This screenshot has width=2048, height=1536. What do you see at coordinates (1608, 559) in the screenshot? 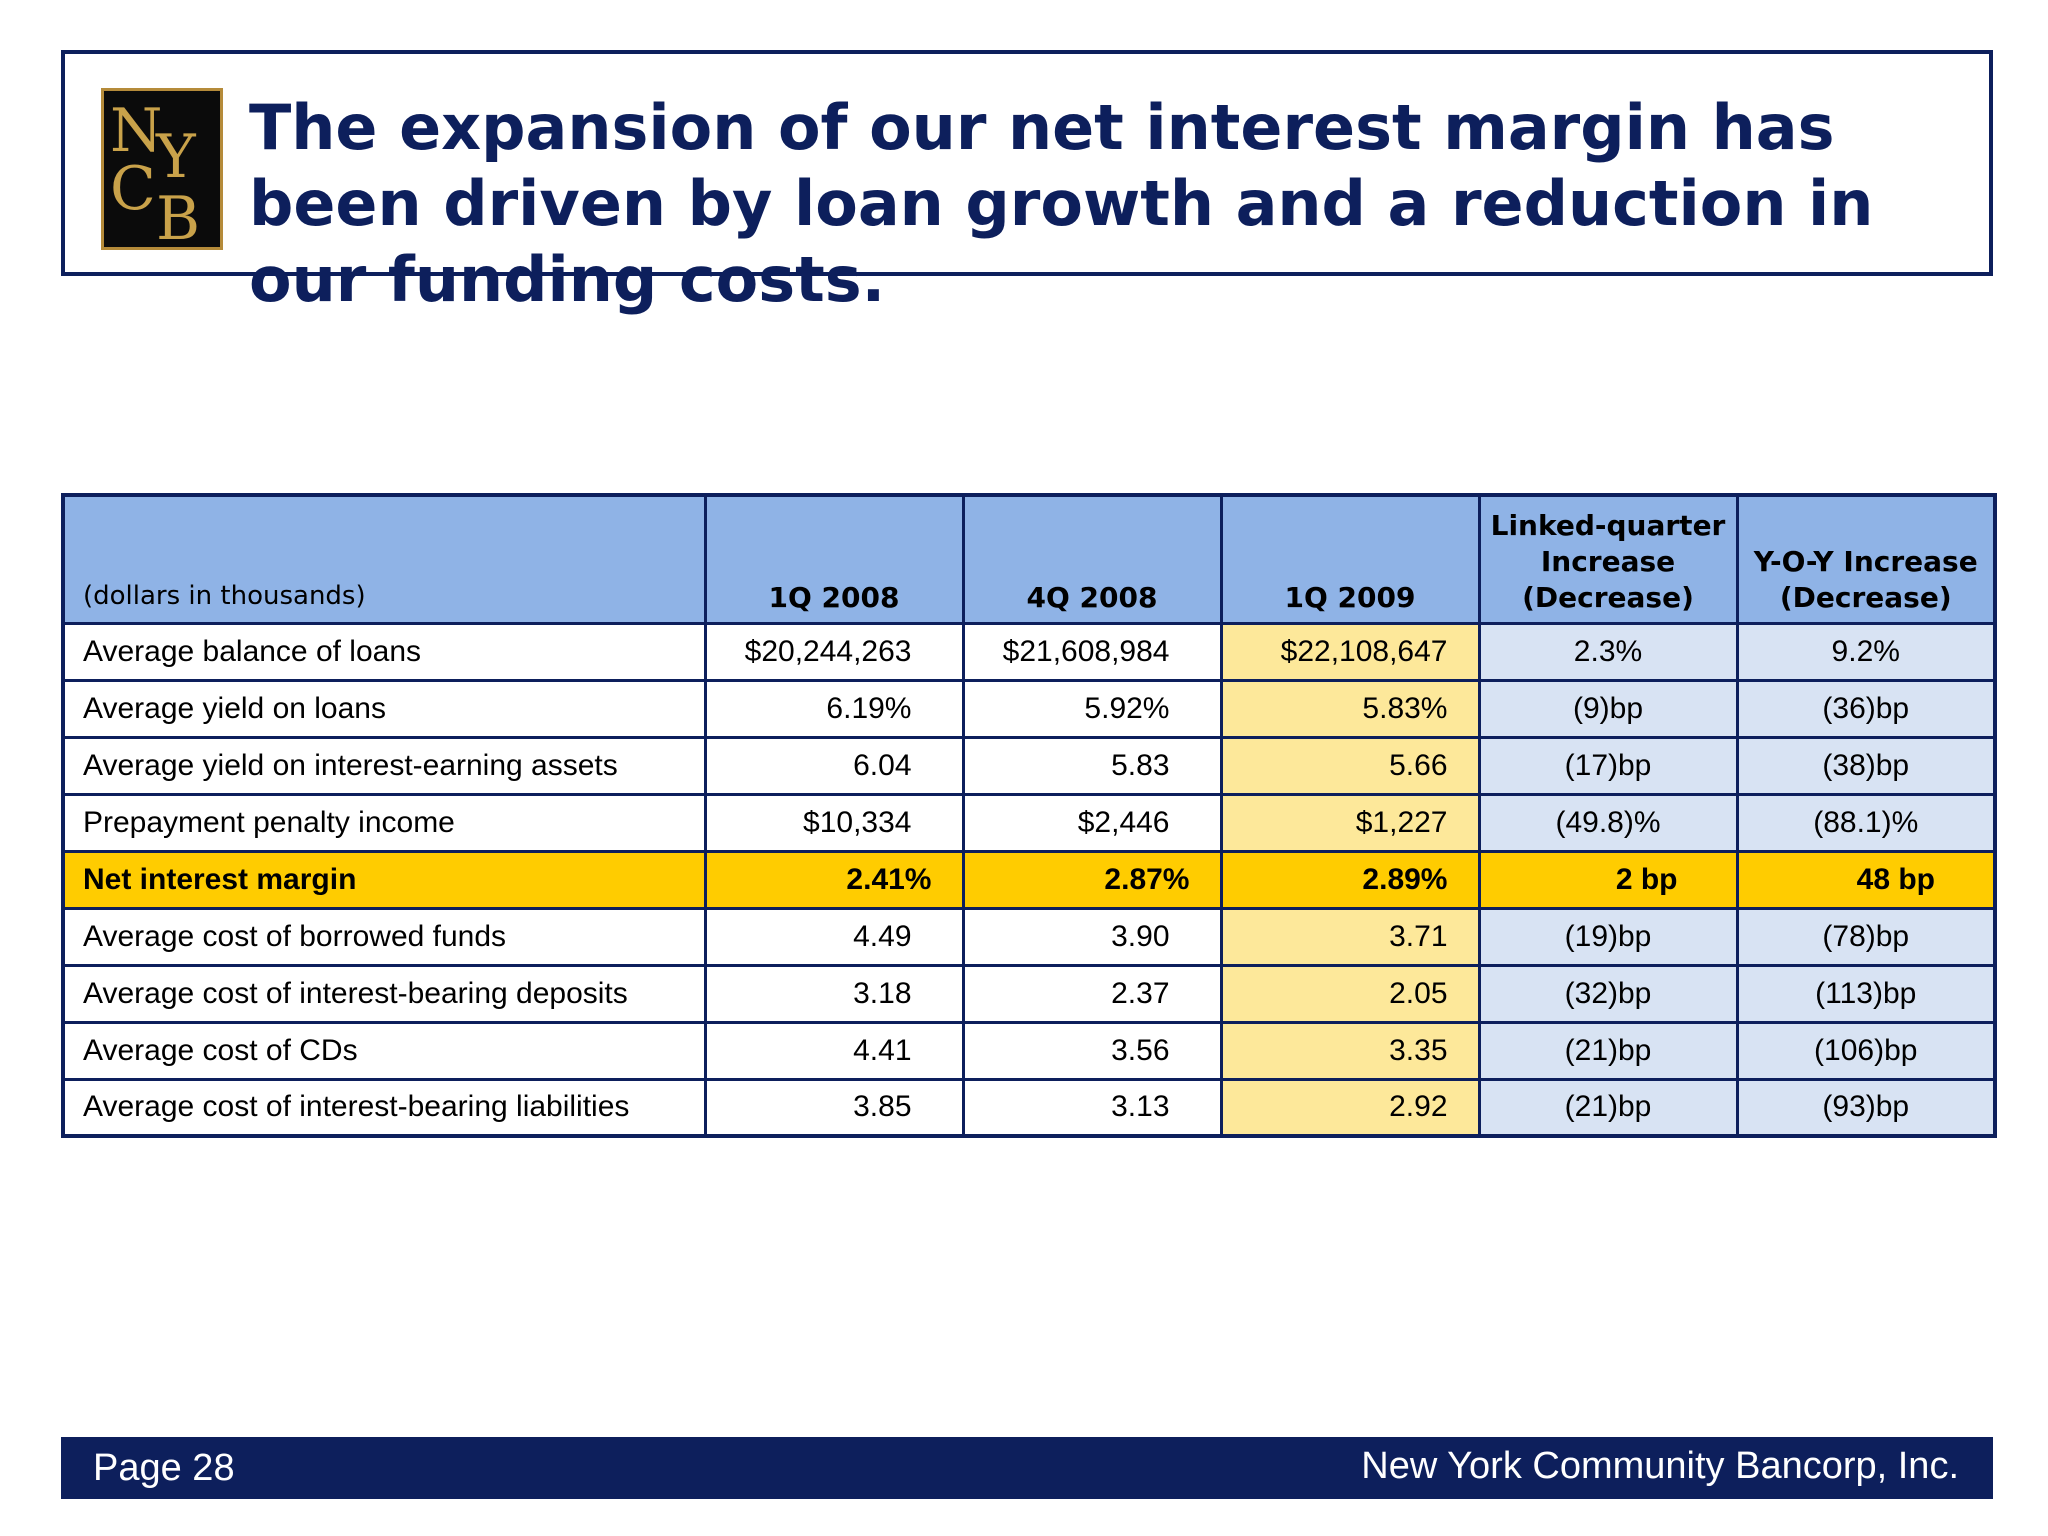
I see `column-header-linked-quarter: Linked-quarter Increase (Decrease)` at bounding box center [1608, 559].